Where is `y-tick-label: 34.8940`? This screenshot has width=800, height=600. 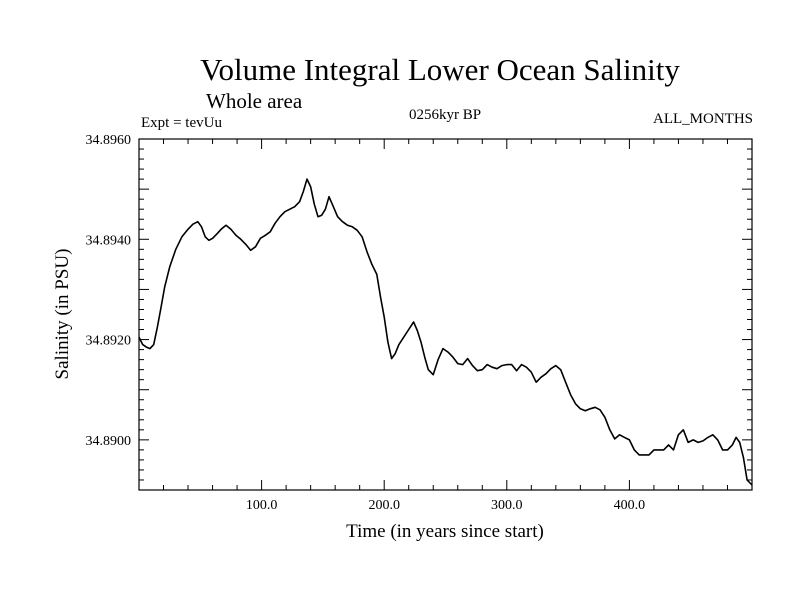 y-tick-label: 34.8940 is located at coordinates (109, 240).